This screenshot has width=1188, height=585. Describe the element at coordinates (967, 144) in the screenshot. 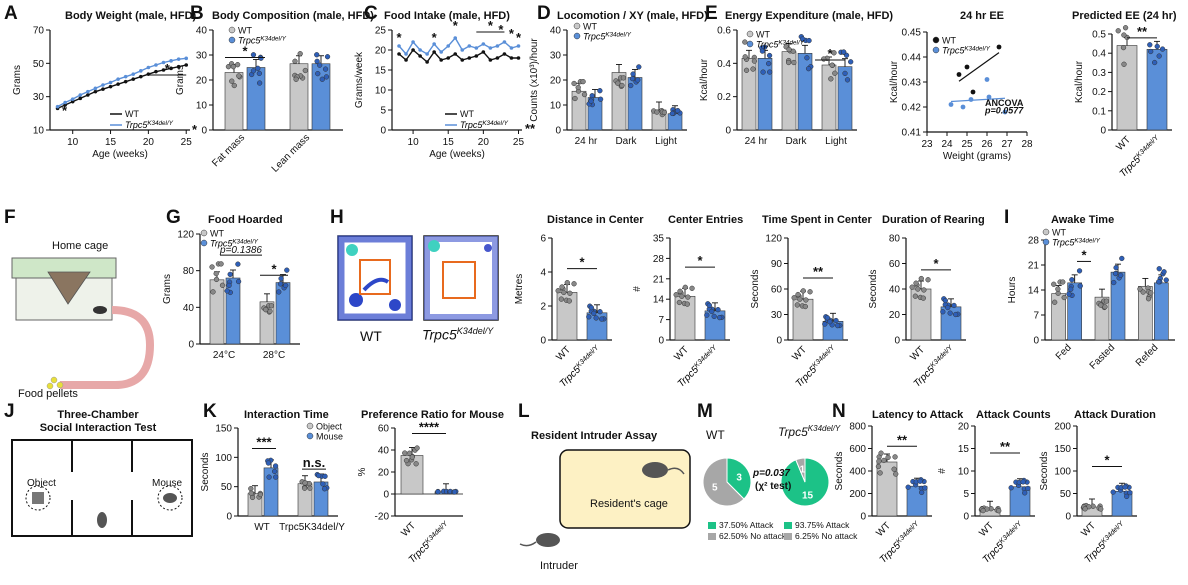

I see `x-tick-label-e2: 25` at that location.